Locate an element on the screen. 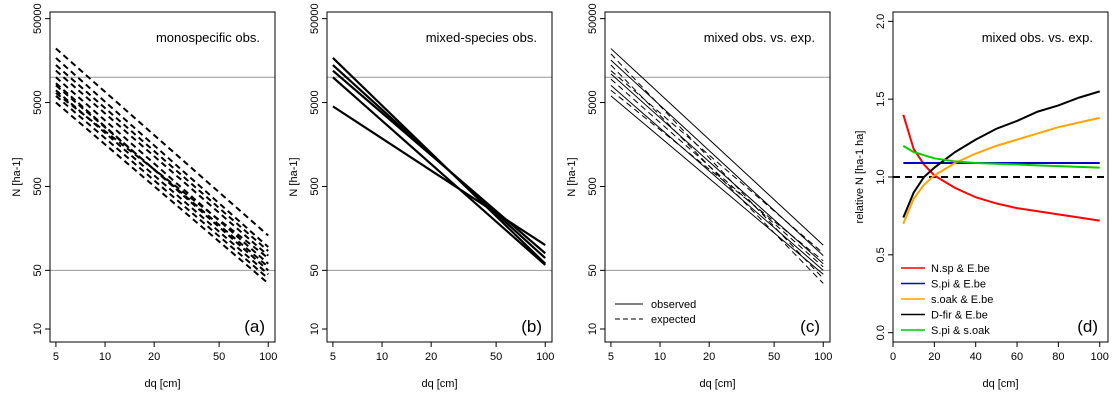 Image resolution: width=1113 pixels, height=403 pixels. y-tick-label: 1.0 is located at coordinates (881, 176).